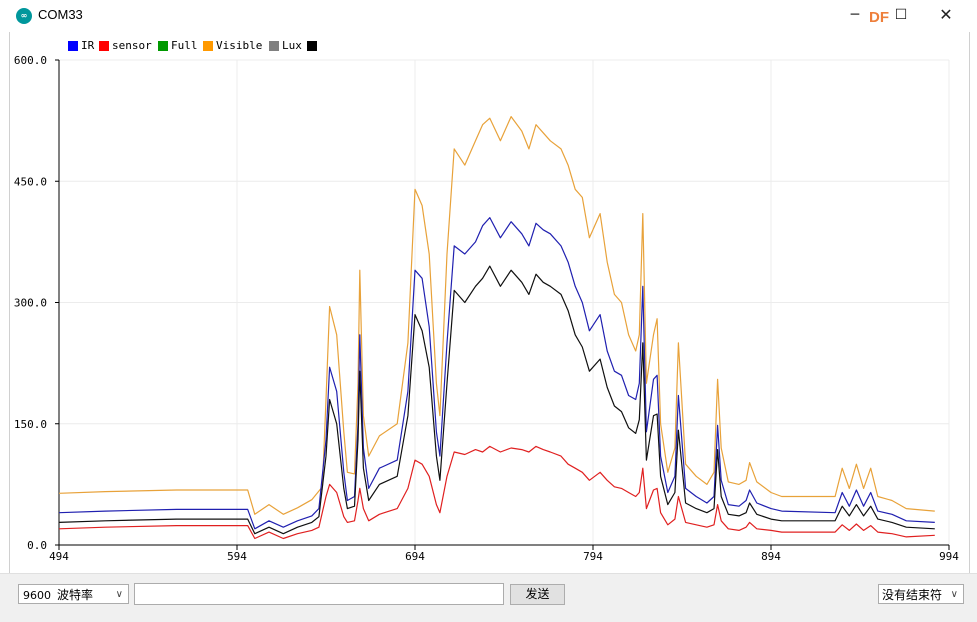 The width and height of the screenshot is (977, 622). Describe the element at coordinates (292, 45) in the screenshot. I see `legend-label: Lux` at that location.